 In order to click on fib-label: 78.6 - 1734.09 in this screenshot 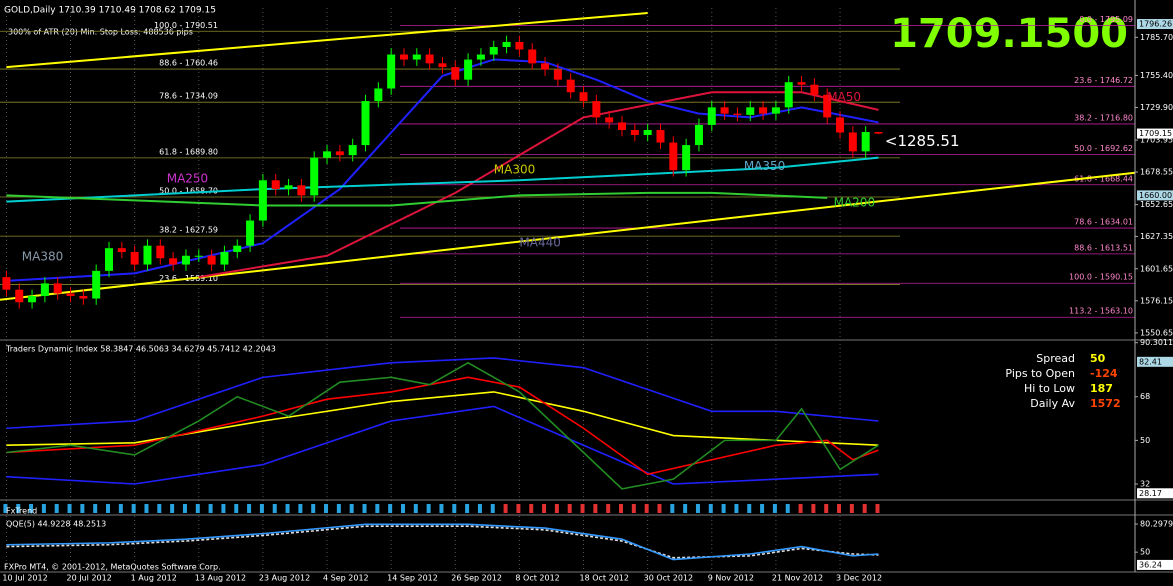, I will do `click(188, 96)`.